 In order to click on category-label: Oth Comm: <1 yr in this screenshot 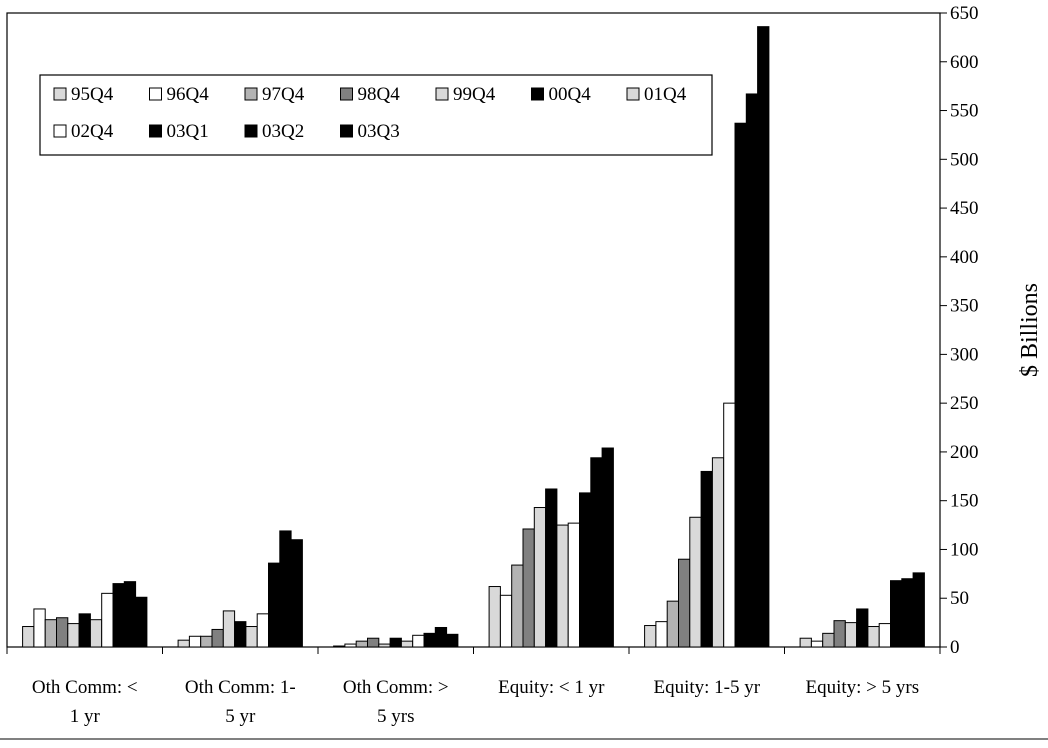, I will do `click(85, 702)`.